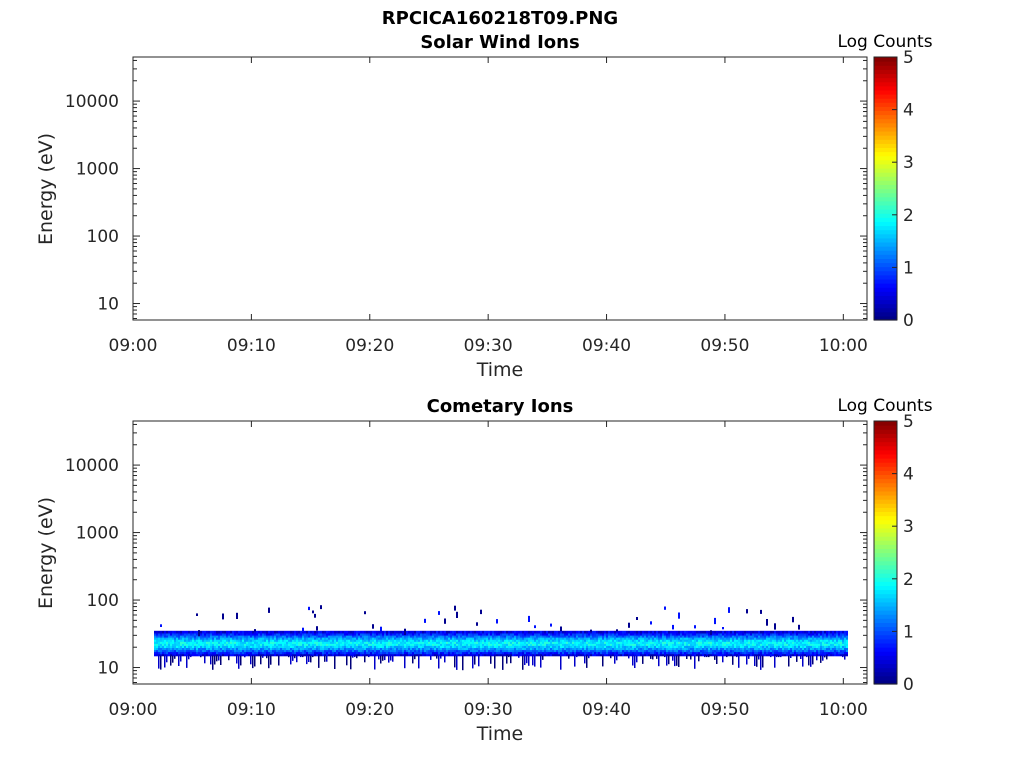  Describe the element at coordinates (488, 346) in the screenshot. I see `x-tick-label: 09:30` at that location.